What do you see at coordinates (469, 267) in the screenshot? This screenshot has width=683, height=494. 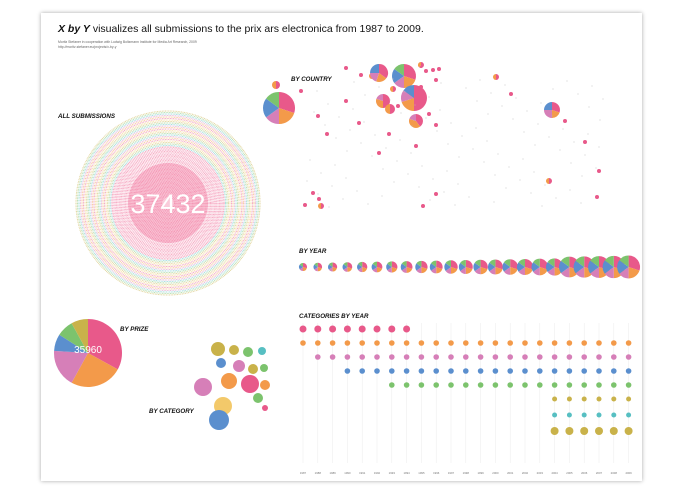 I see `by-year-row` at bounding box center [469, 267].